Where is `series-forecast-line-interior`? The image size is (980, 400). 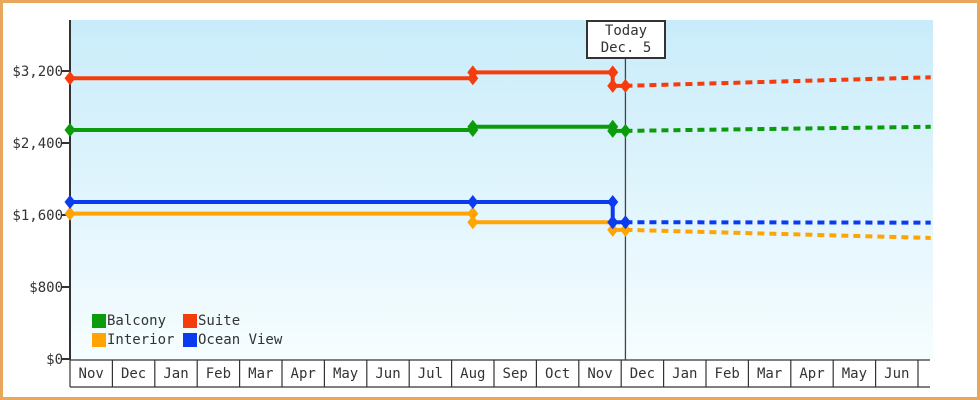
series-forecast-line-interior is located at coordinates (778, 233).